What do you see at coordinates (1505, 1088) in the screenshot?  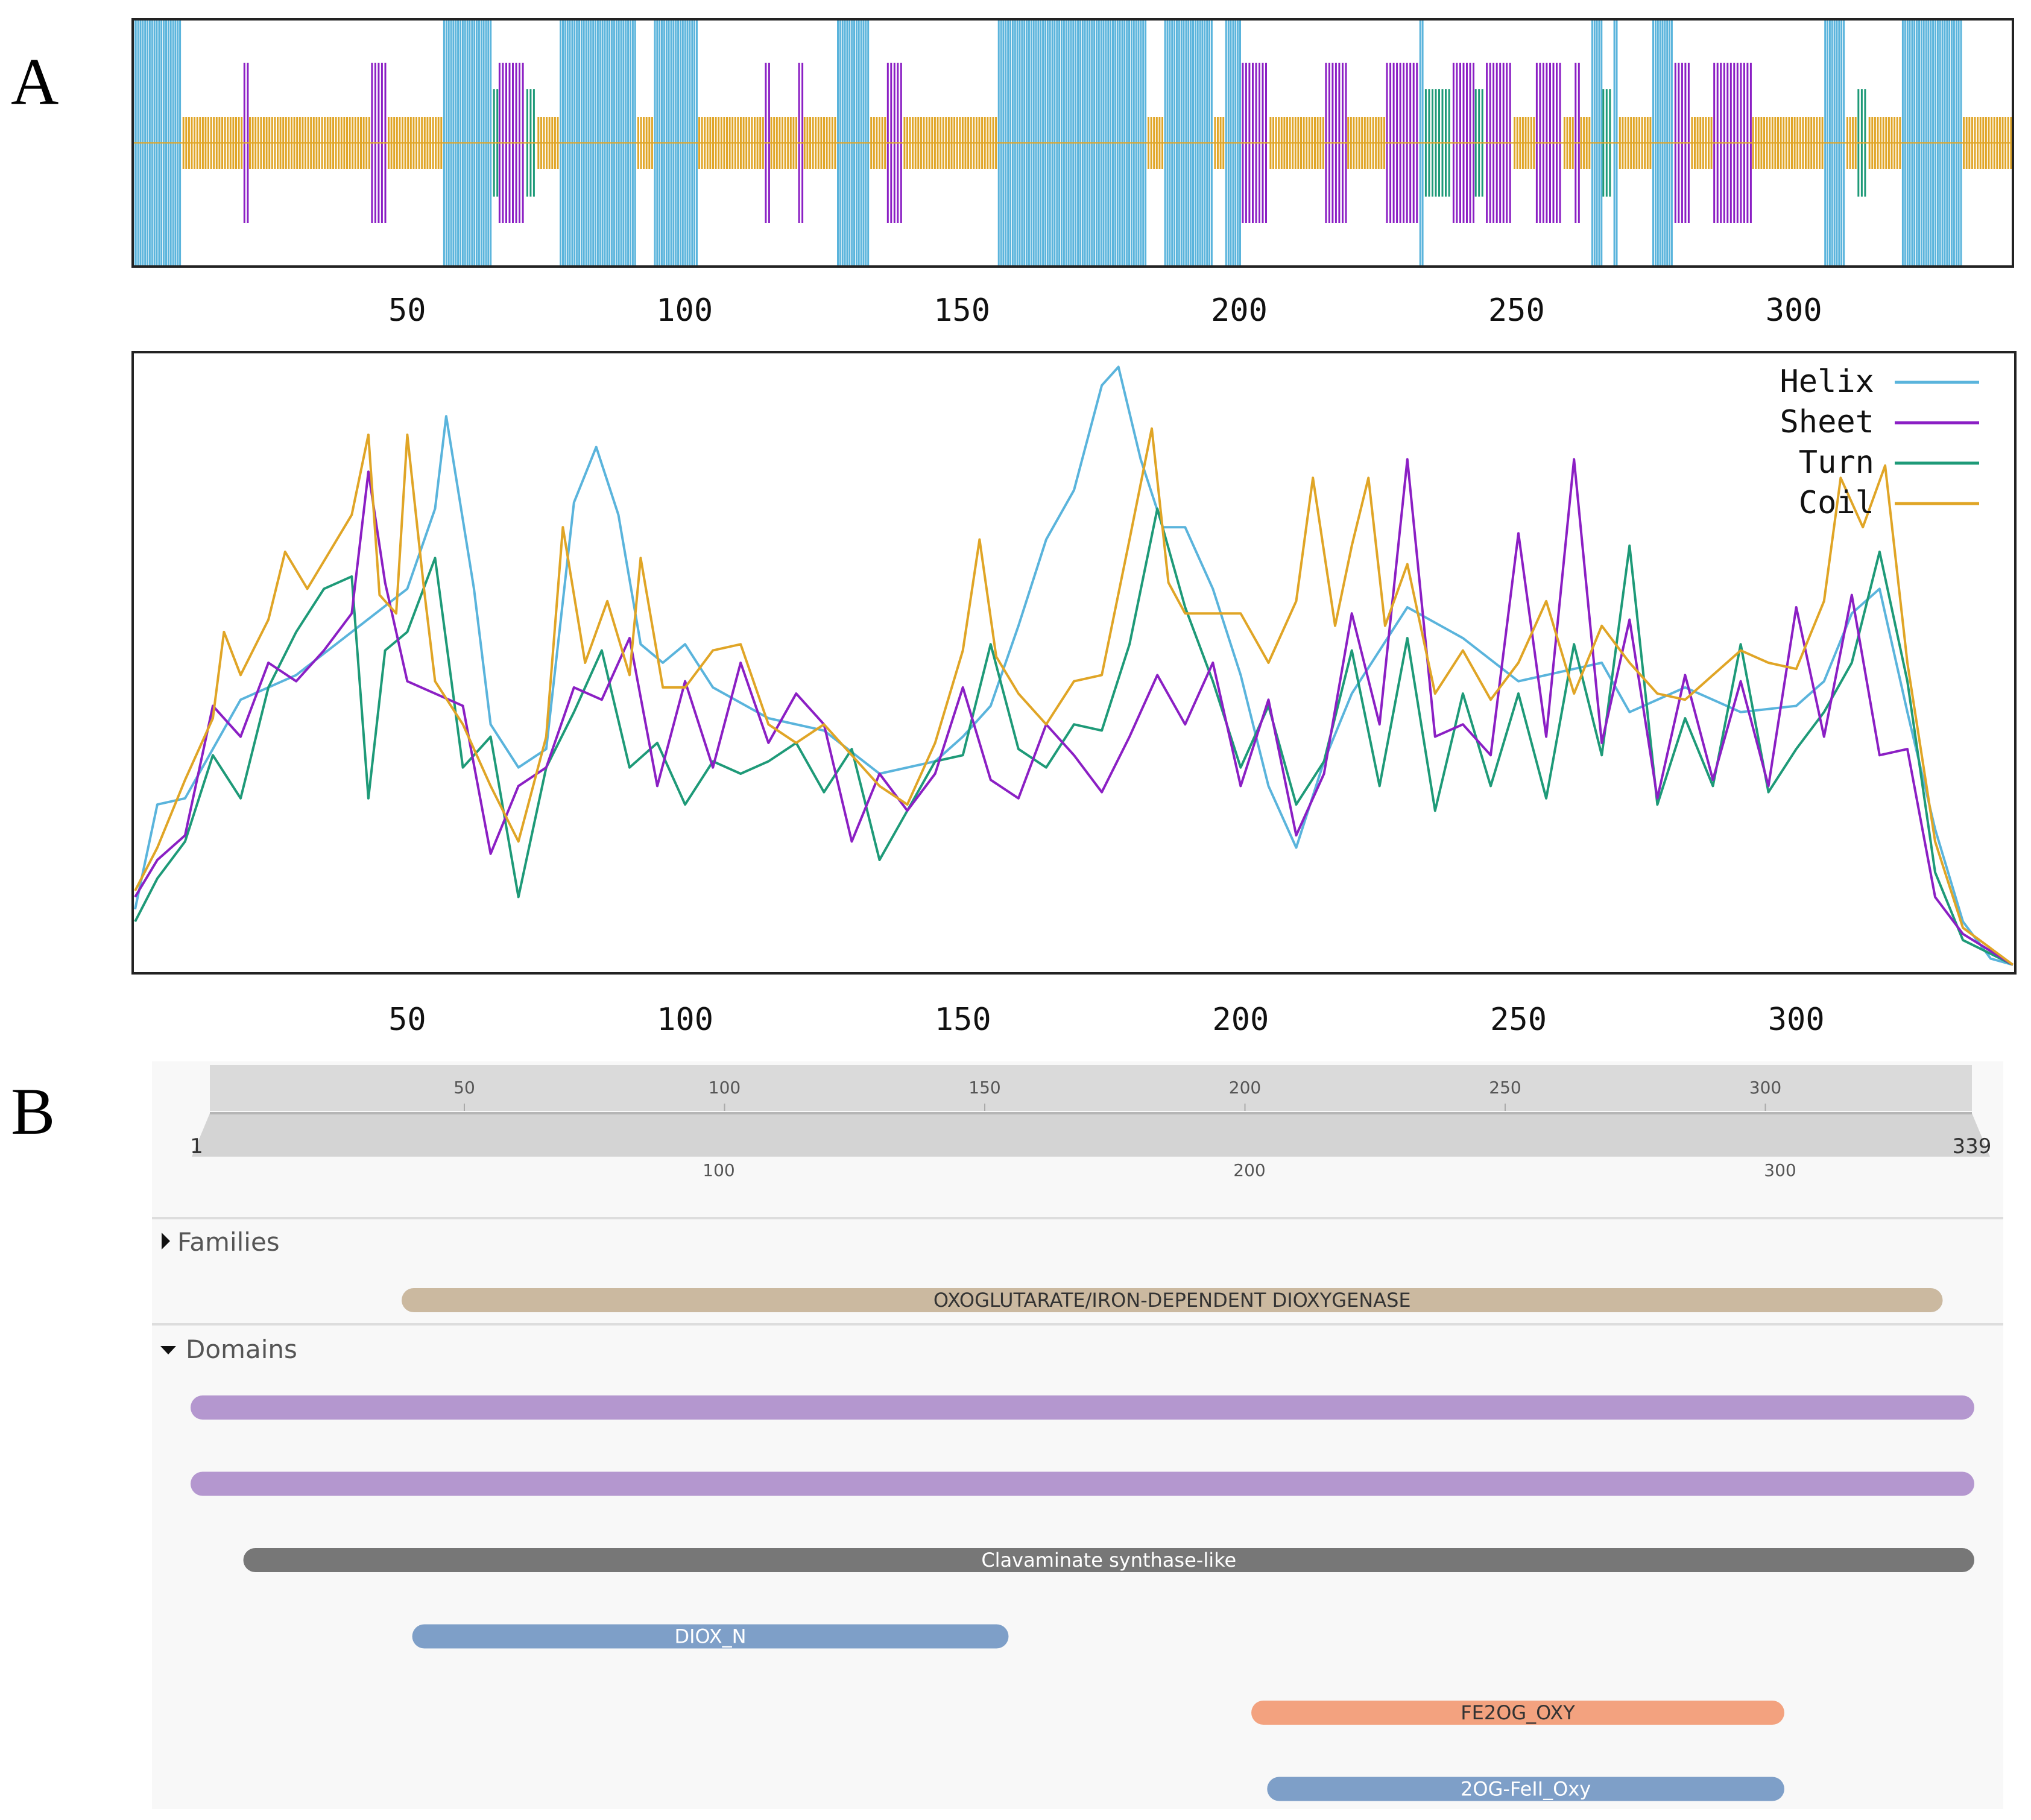 I see `ruler-top-tick-label: 250` at bounding box center [1505, 1088].